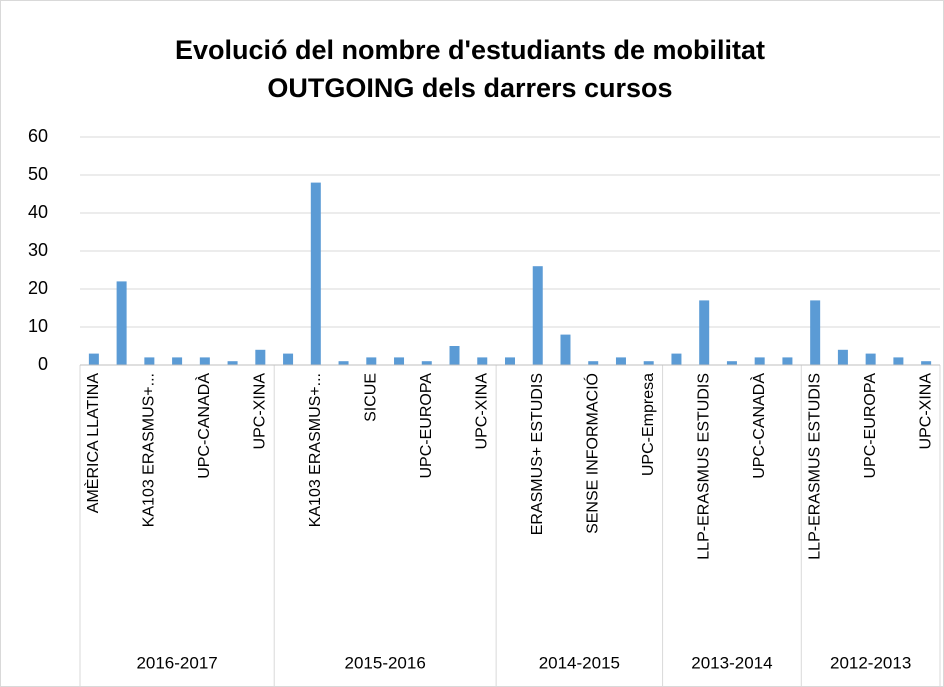  Describe the element at coordinates (38, 136) in the screenshot. I see `y-tick-label: 60` at that location.